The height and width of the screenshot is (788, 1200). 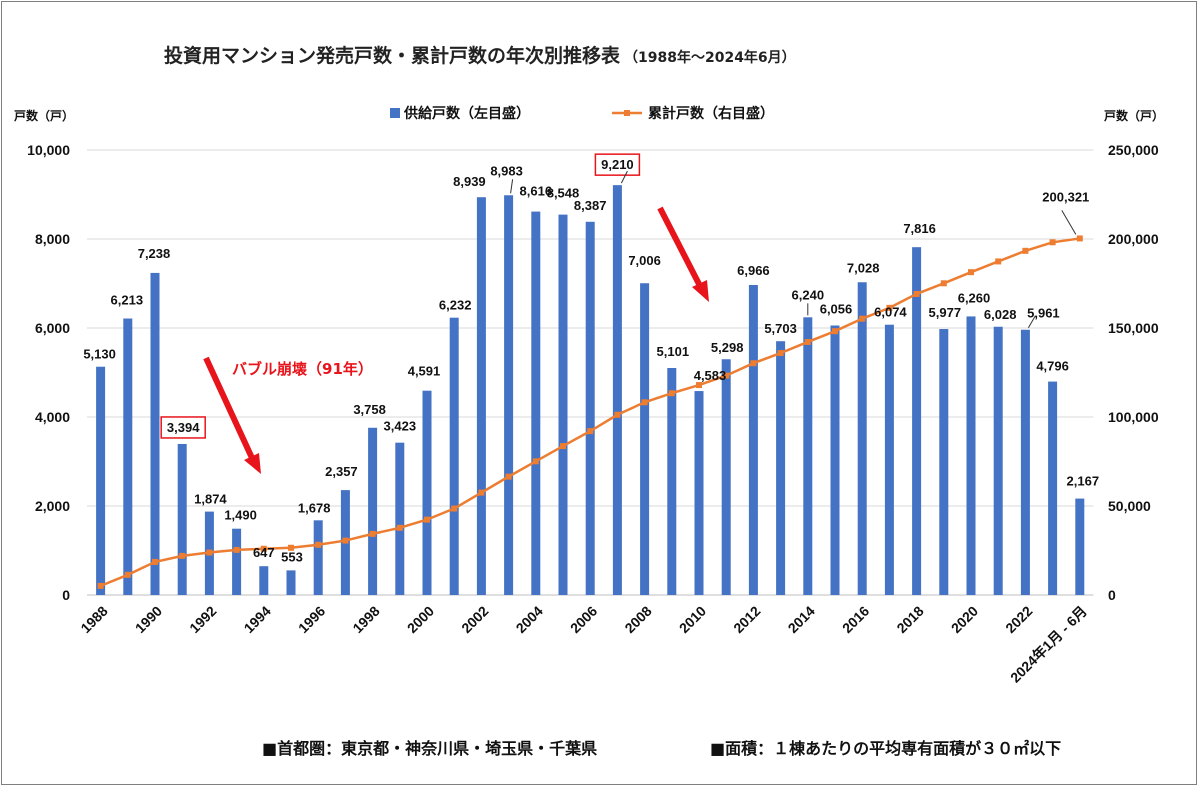 I want to click on bar-value-label: 2,167, so click(x=1083, y=481).